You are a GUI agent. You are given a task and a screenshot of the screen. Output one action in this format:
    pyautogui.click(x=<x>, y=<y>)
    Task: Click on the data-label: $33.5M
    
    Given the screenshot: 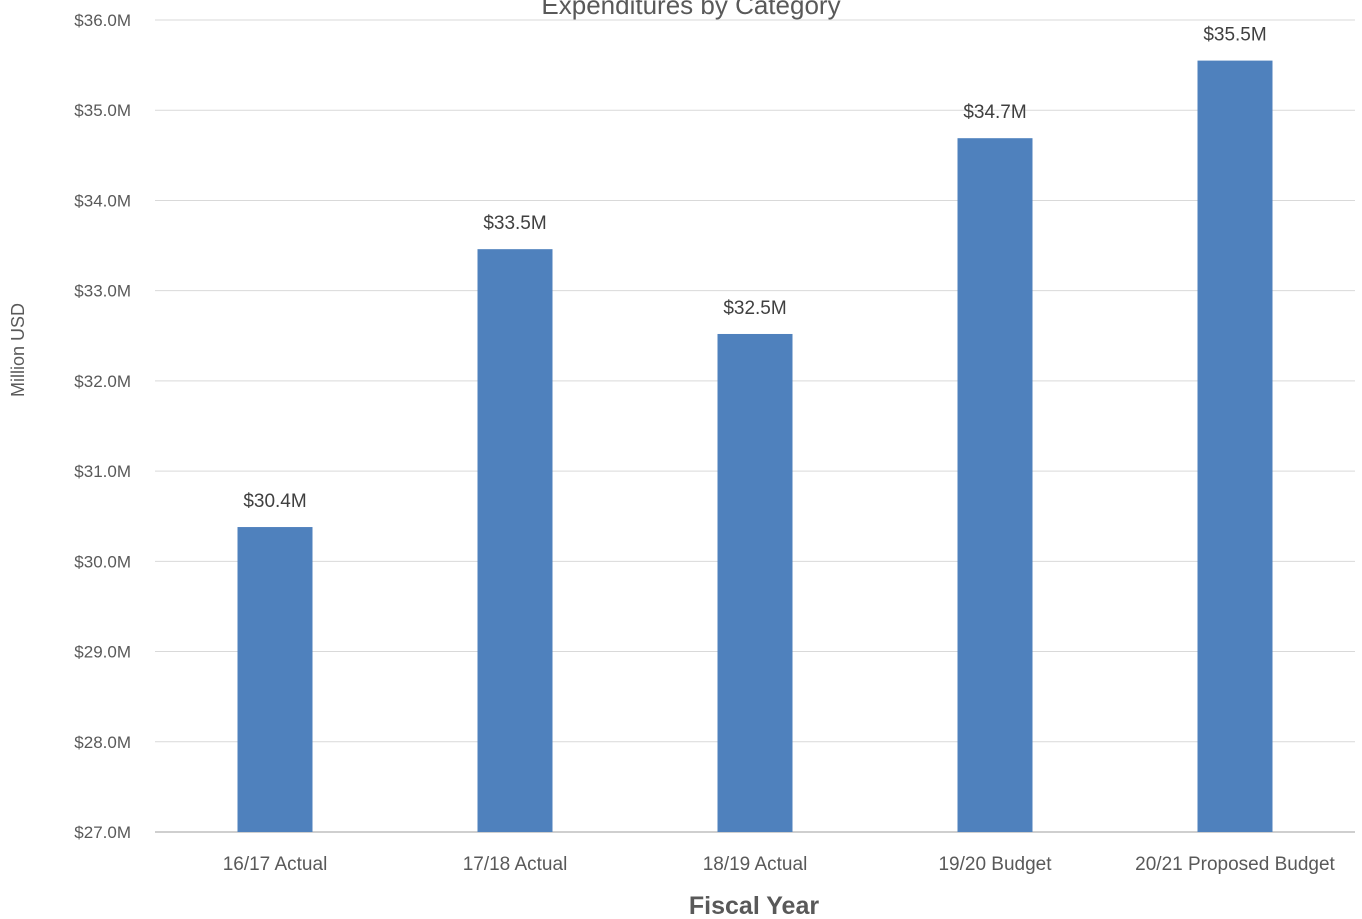 What is the action you would take?
    pyautogui.click(x=514, y=223)
    